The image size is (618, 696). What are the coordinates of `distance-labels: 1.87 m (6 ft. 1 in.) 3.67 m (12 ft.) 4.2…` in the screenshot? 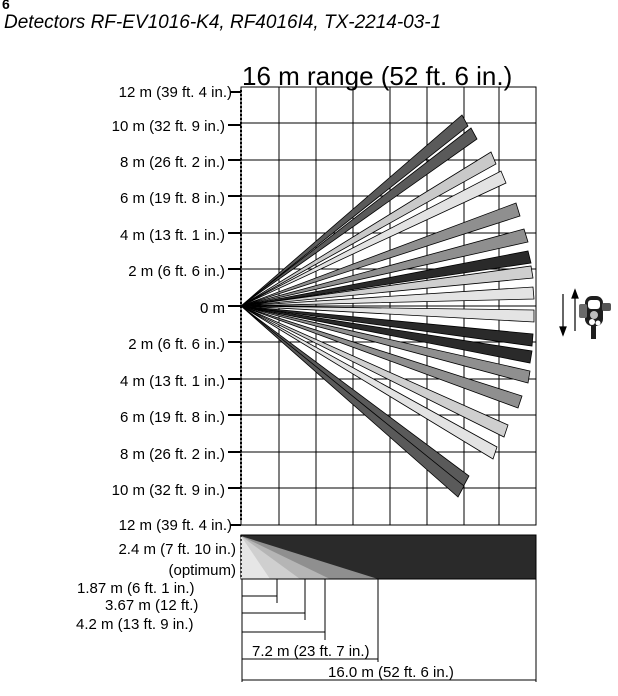 It's located at (265, 630).